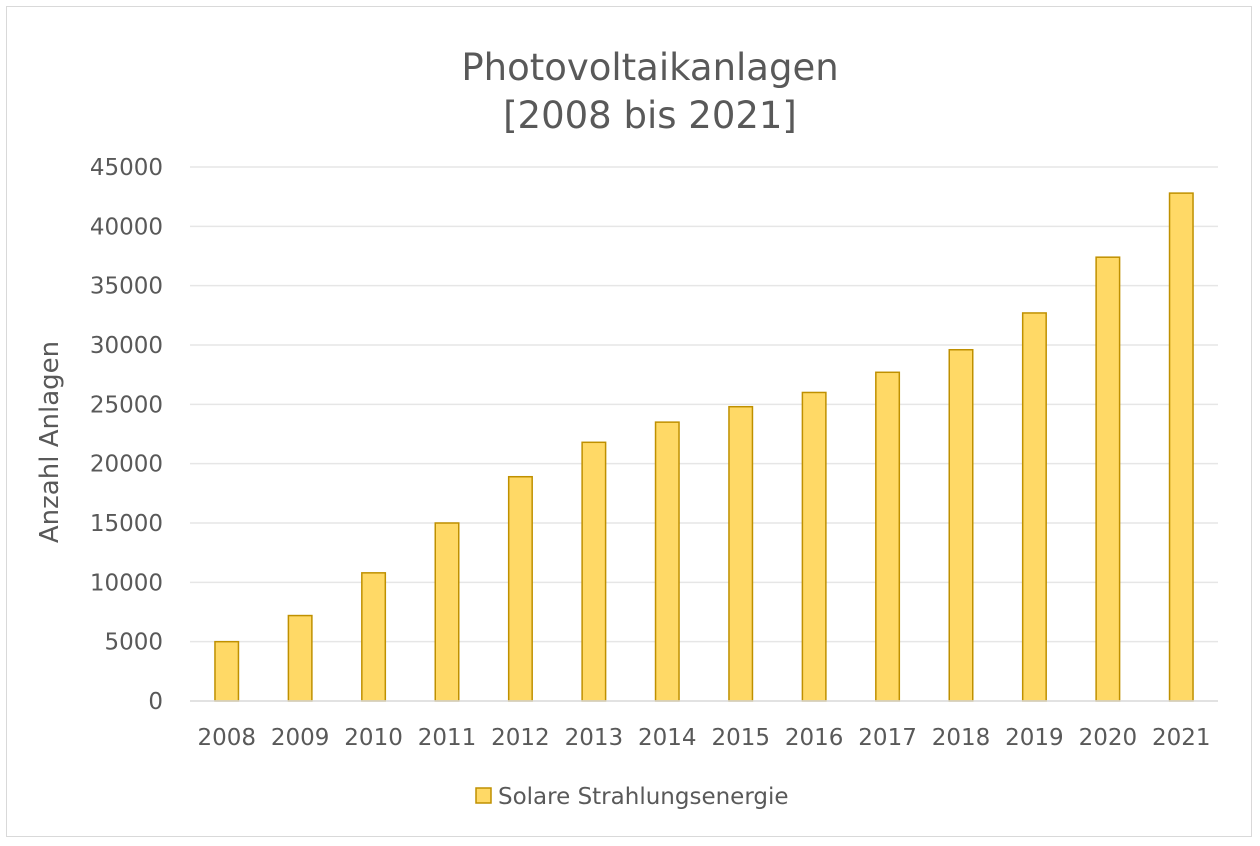  I want to click on x-tick-label: 2011, so click(447, 738).